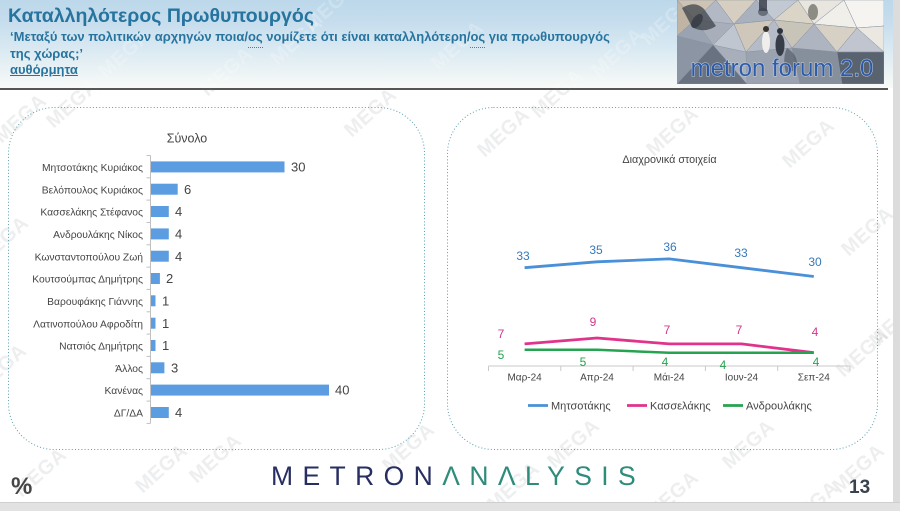 The height and width of the screenshot is (511, 900). What do you see at coordinates (92, 168) in the screenshot?
I see `svg-text: Μητσοτάκης Κυριάκος` at bounding box center [92, 168].